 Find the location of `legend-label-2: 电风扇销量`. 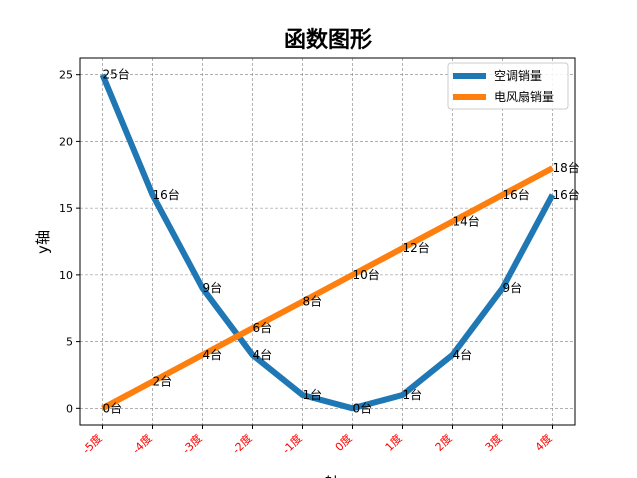

legend-label-2: 电风扇销量 is located at coordinates (524, 96).